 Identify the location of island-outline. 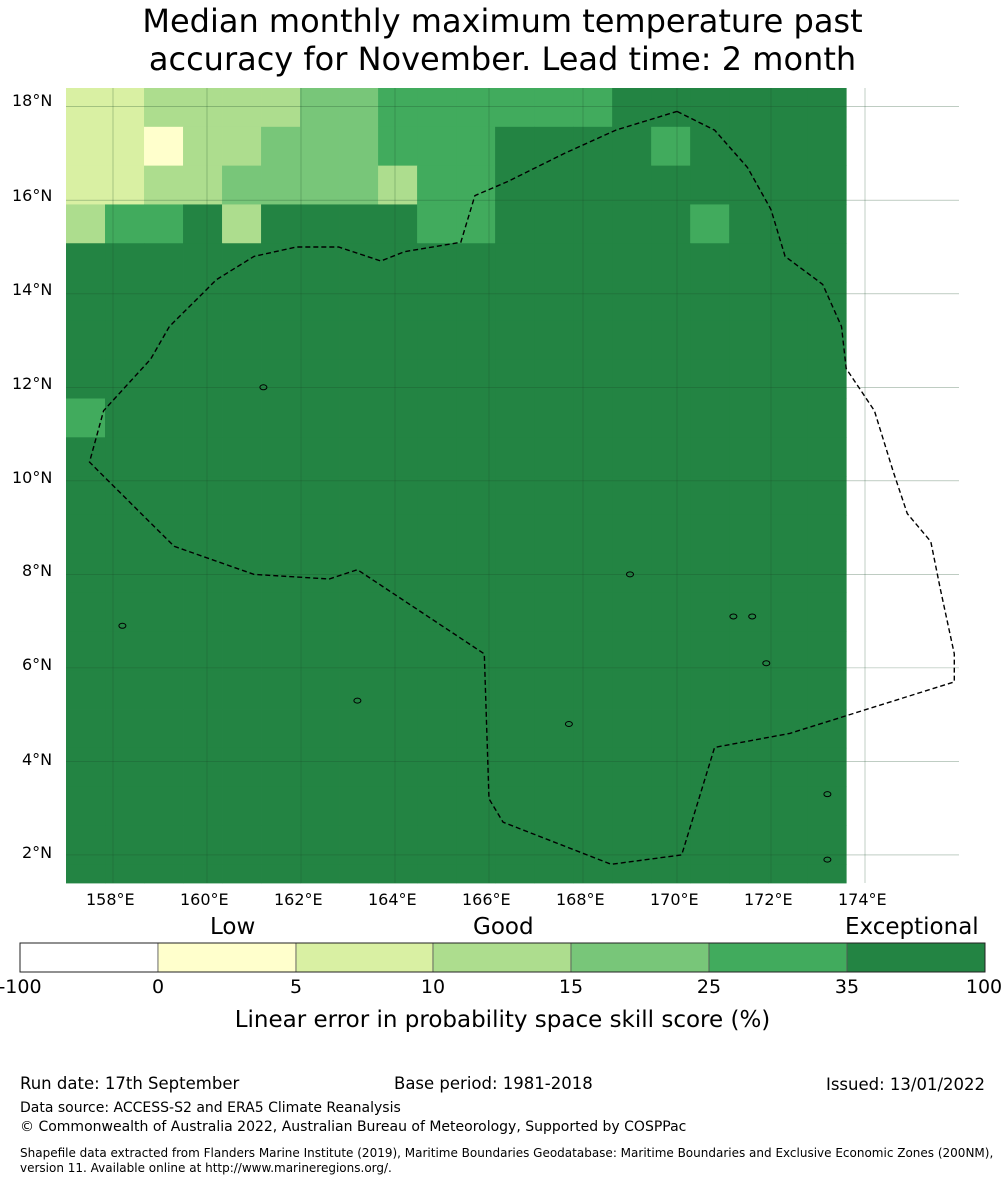
(568, 724).